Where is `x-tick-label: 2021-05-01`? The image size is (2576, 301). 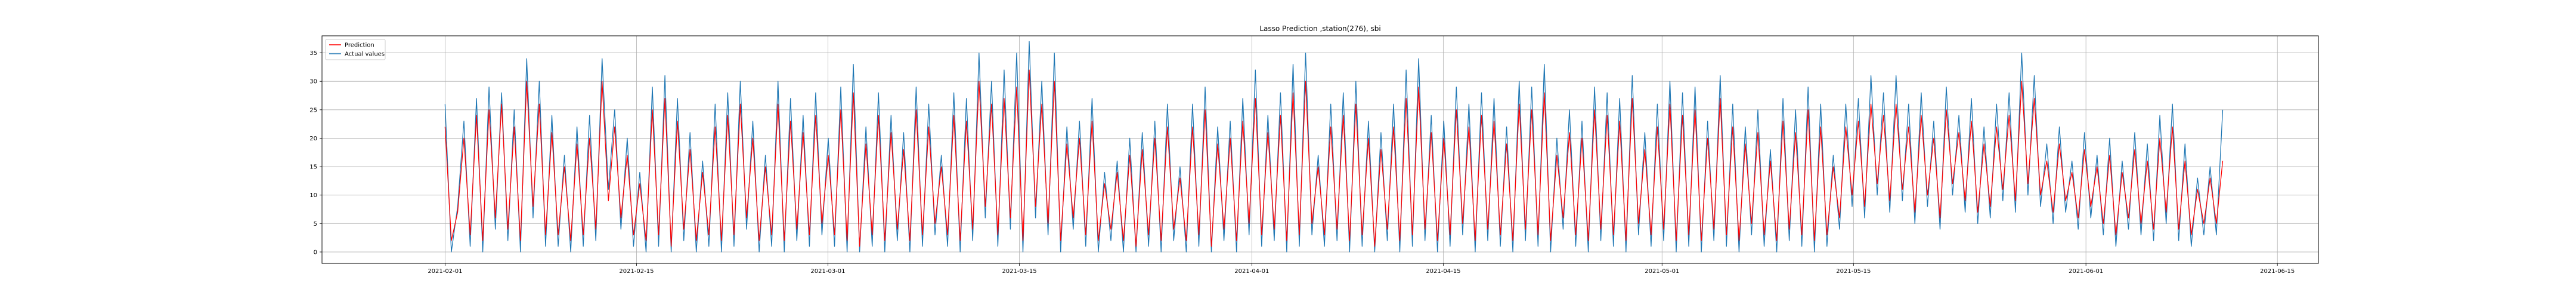
x-tick-label: 2021-05-01 is located at coordinates (1662, 271).